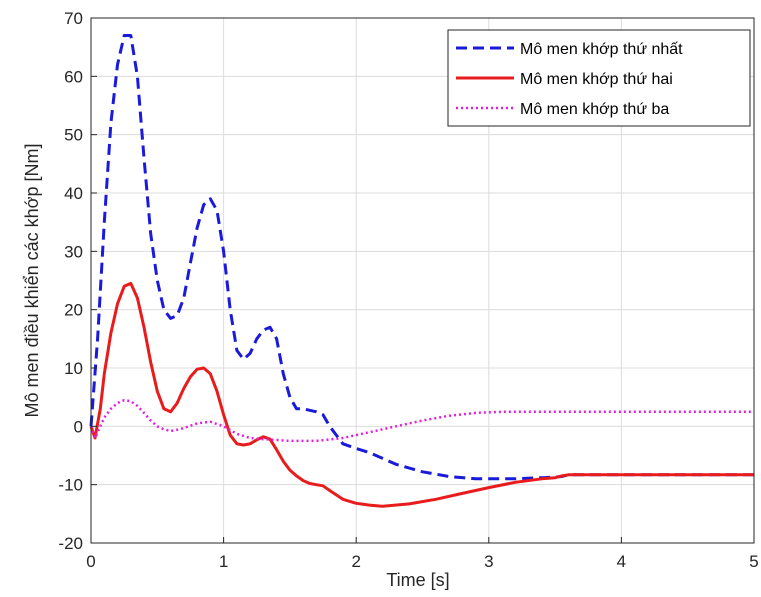  I want to click on x-tick-label: 3, so click(488, 561).